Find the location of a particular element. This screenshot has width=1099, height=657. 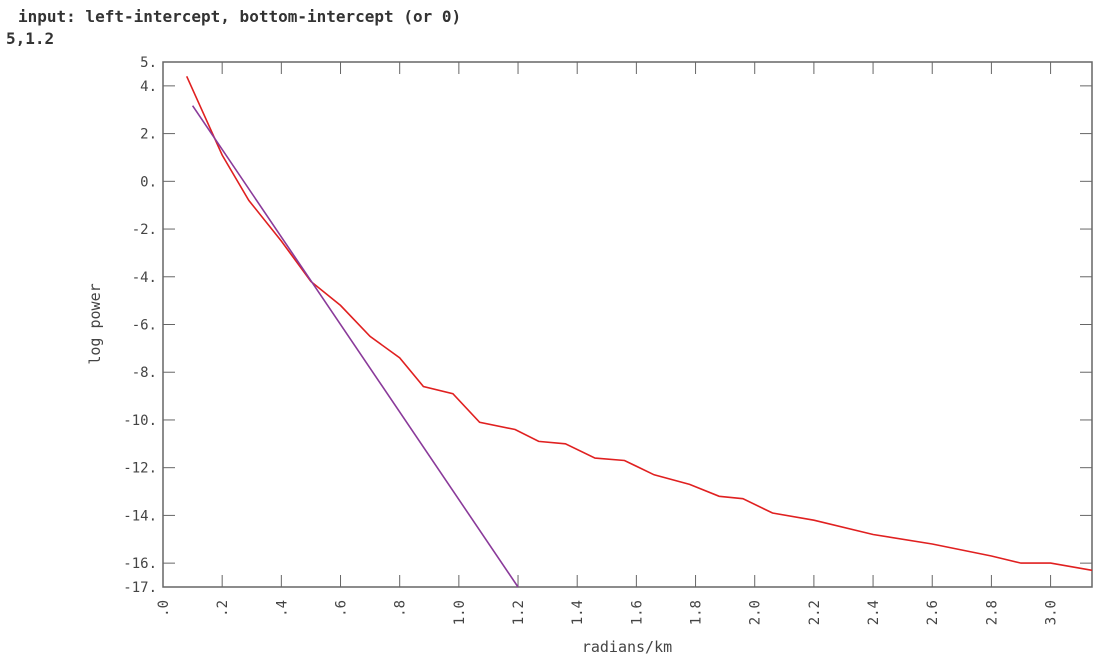

y-tick-label: -14. is located at coordinates (140, 516).